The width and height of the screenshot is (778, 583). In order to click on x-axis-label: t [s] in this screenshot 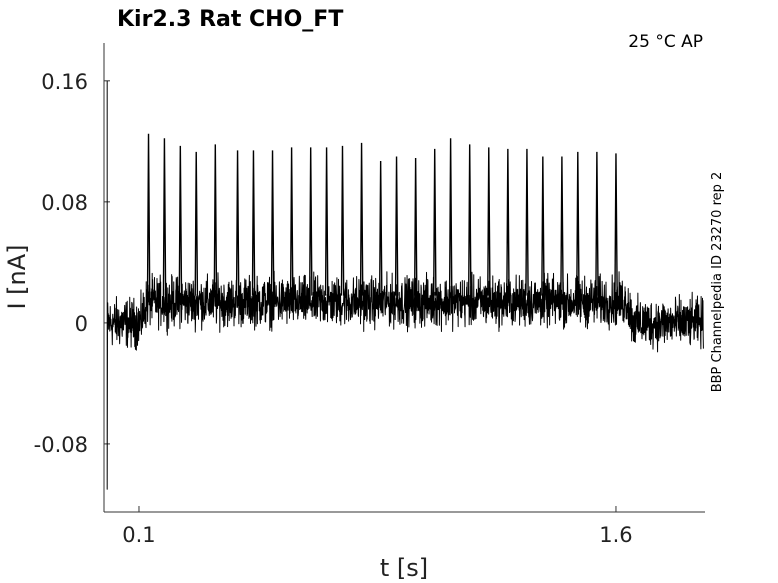, I will do `click(404, 568)`.